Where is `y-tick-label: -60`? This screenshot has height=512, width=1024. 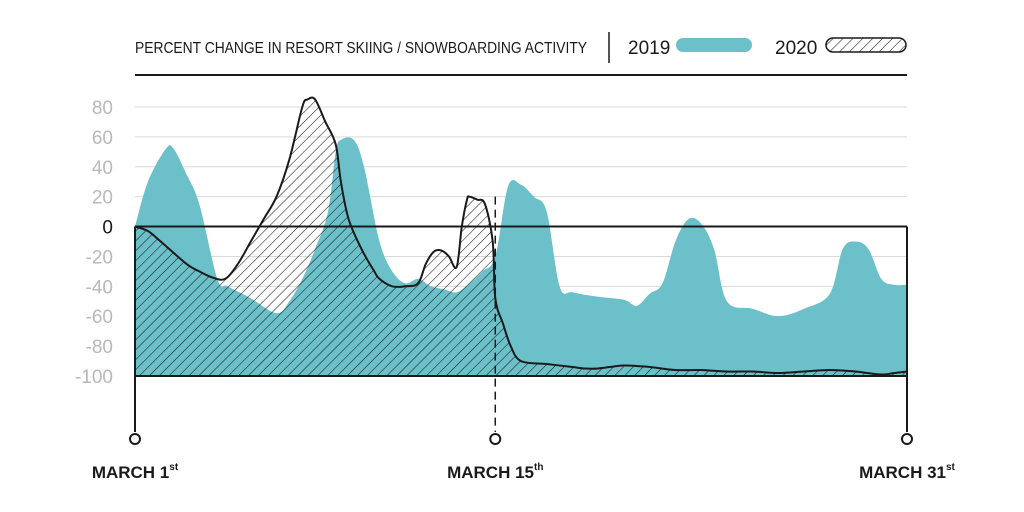
y-tick-label: -60 is located at coordinates (99, 317).